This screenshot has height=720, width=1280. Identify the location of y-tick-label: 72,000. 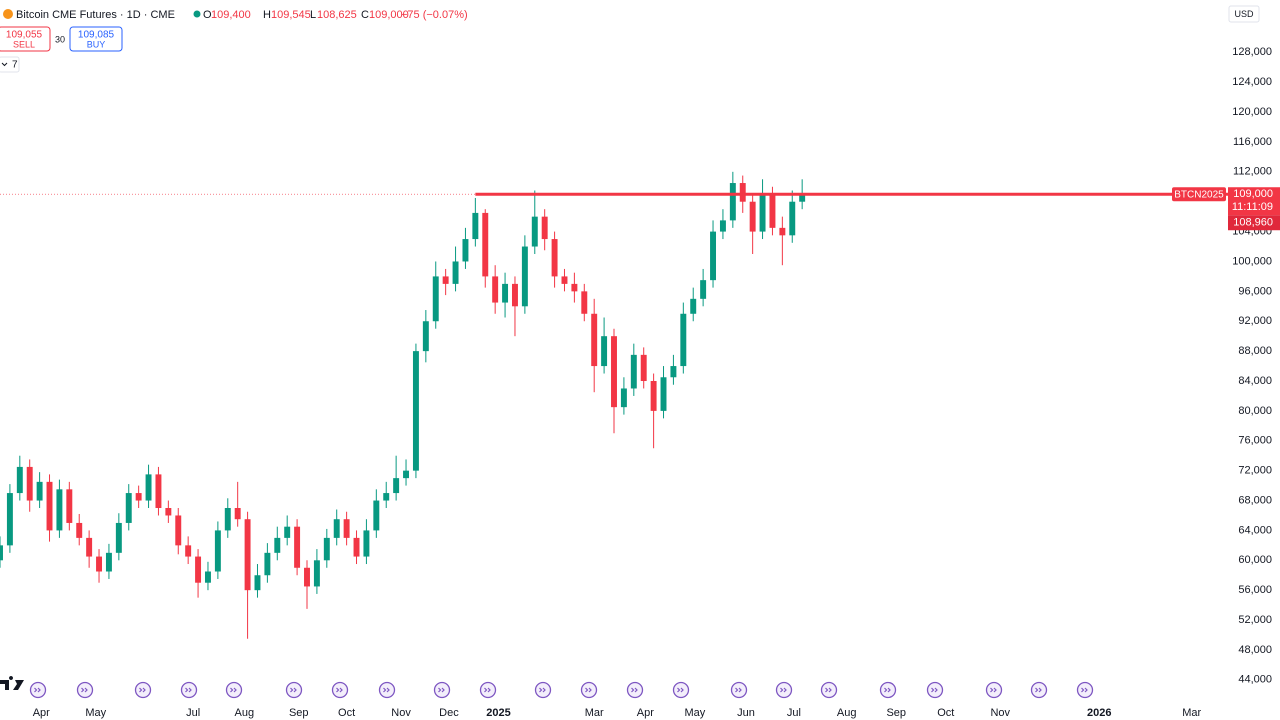
(1255, 471).